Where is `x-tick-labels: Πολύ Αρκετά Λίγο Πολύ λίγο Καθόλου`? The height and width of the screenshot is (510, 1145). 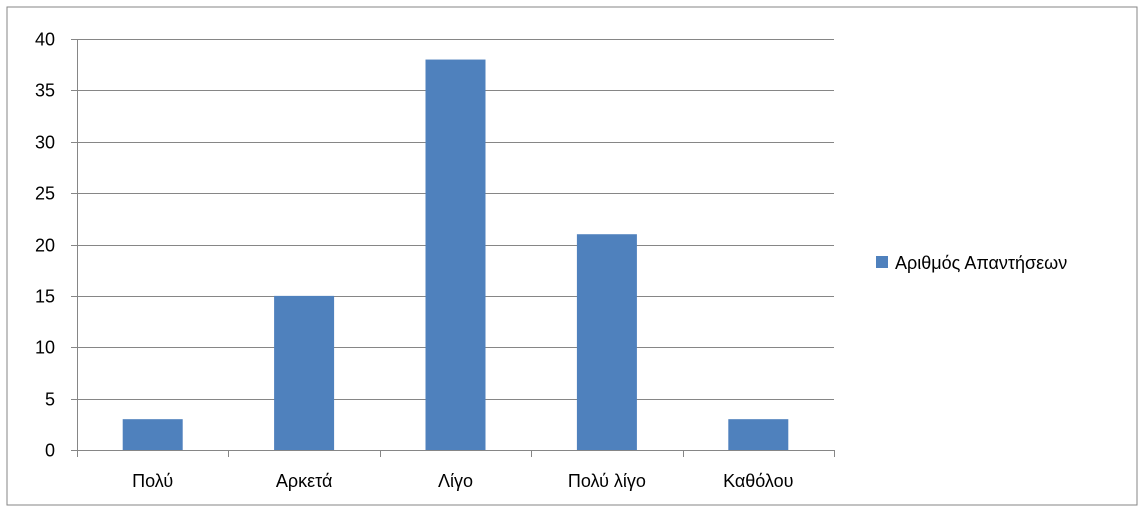 x-tick-labels: Πολύ Αρκετά Λίγο Πολύ λίγο Καθόλου is located at coordinates (462, 481).